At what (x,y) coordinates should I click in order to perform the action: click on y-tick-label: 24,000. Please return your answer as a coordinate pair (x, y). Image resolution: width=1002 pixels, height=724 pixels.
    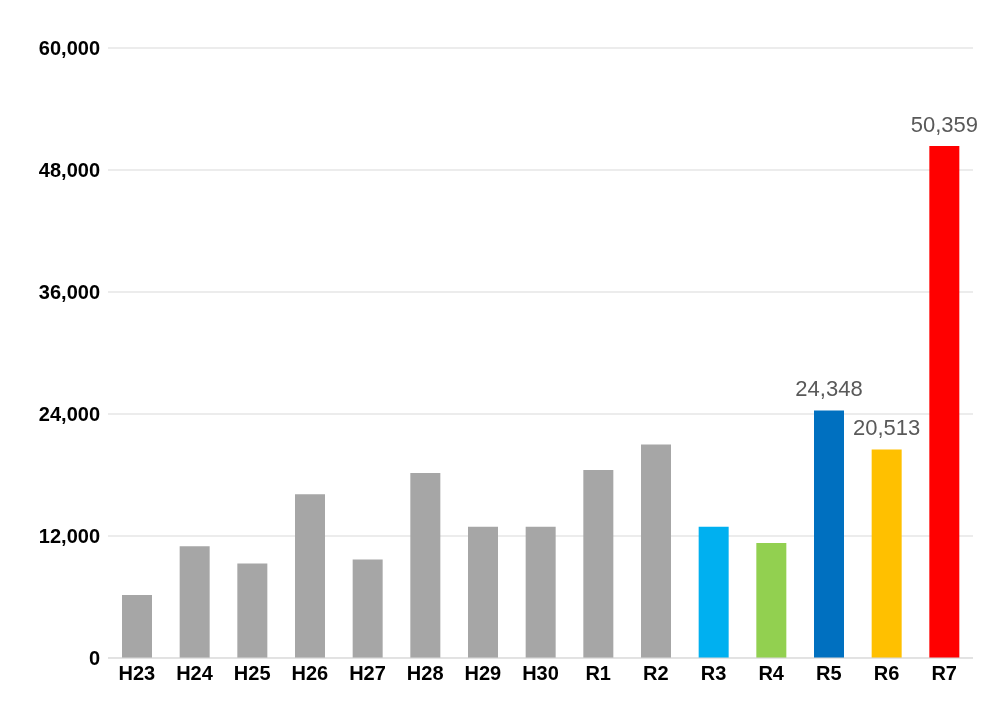
    Looking at the image, I should click on (69, 414).